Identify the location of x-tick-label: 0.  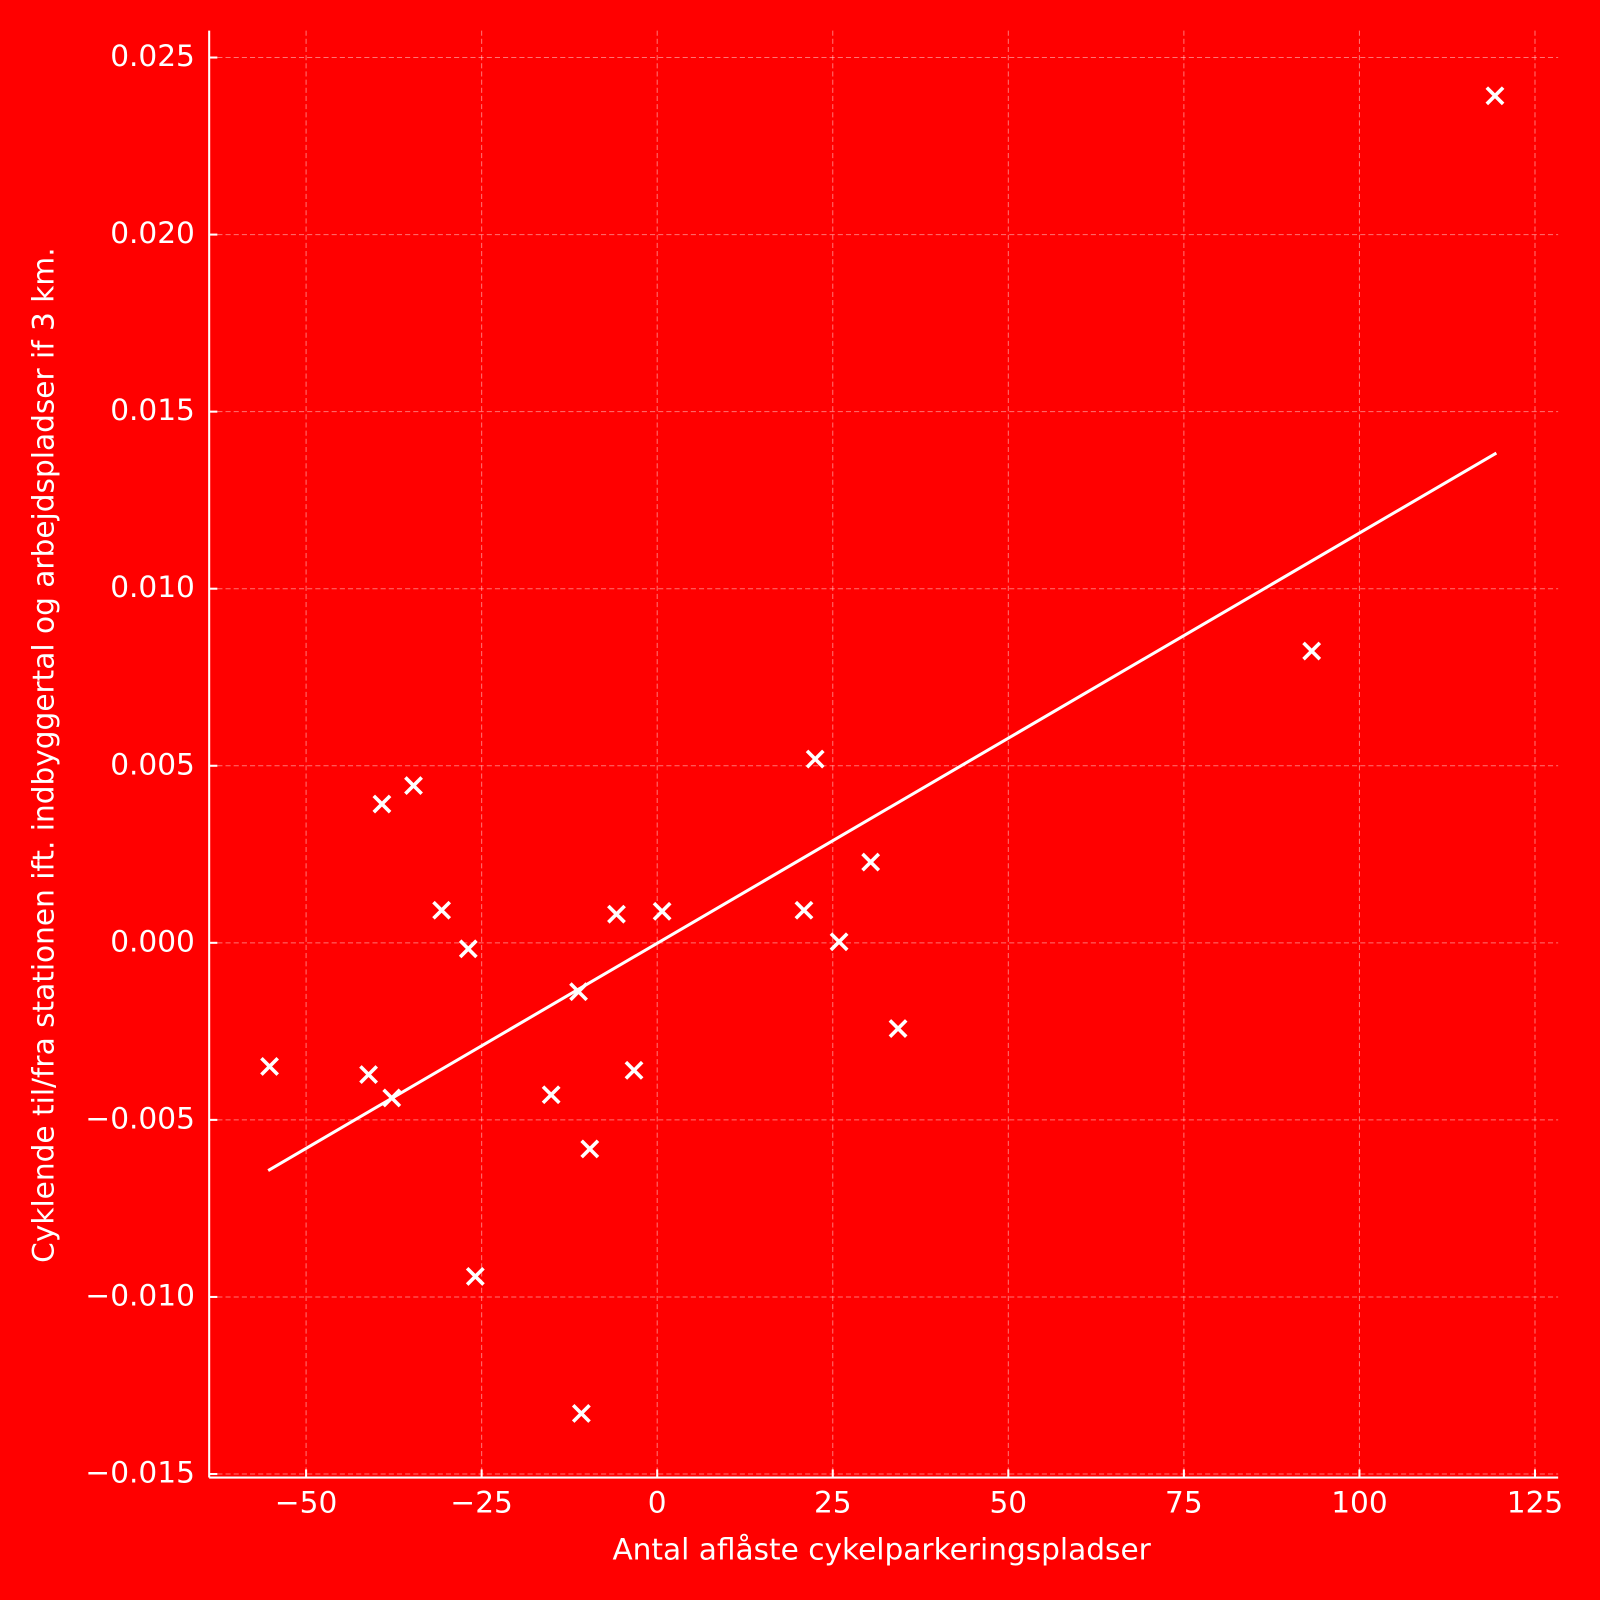
(657, 1503).